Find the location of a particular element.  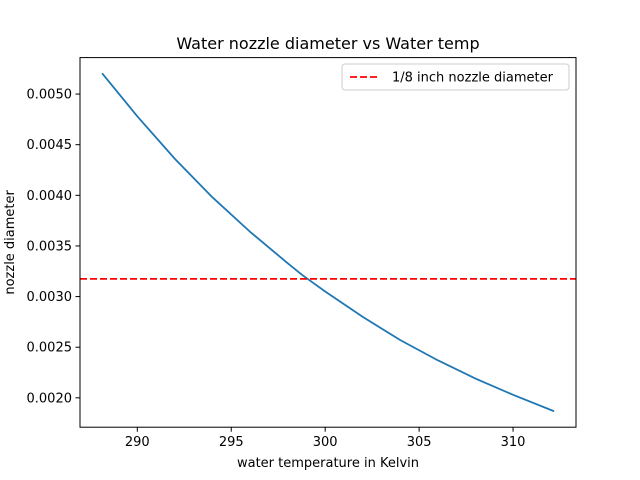

x-tick-label: 305 is located at coordinates (419, 442).